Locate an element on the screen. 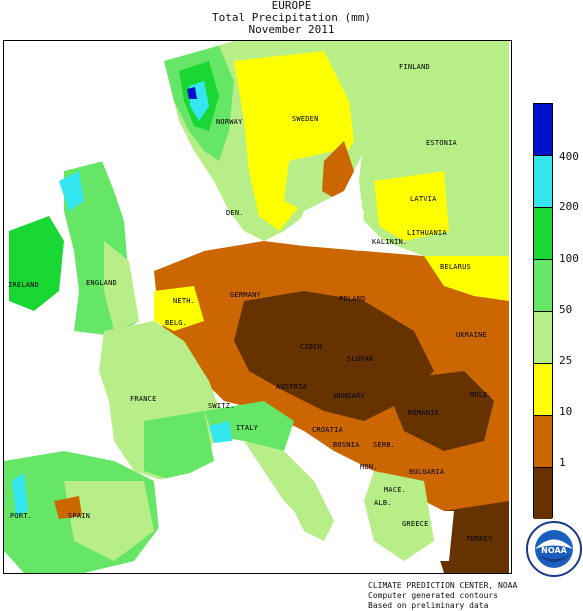 This screenshot has height=611, width=583. region-ireland is located at coordinates (36, 263).